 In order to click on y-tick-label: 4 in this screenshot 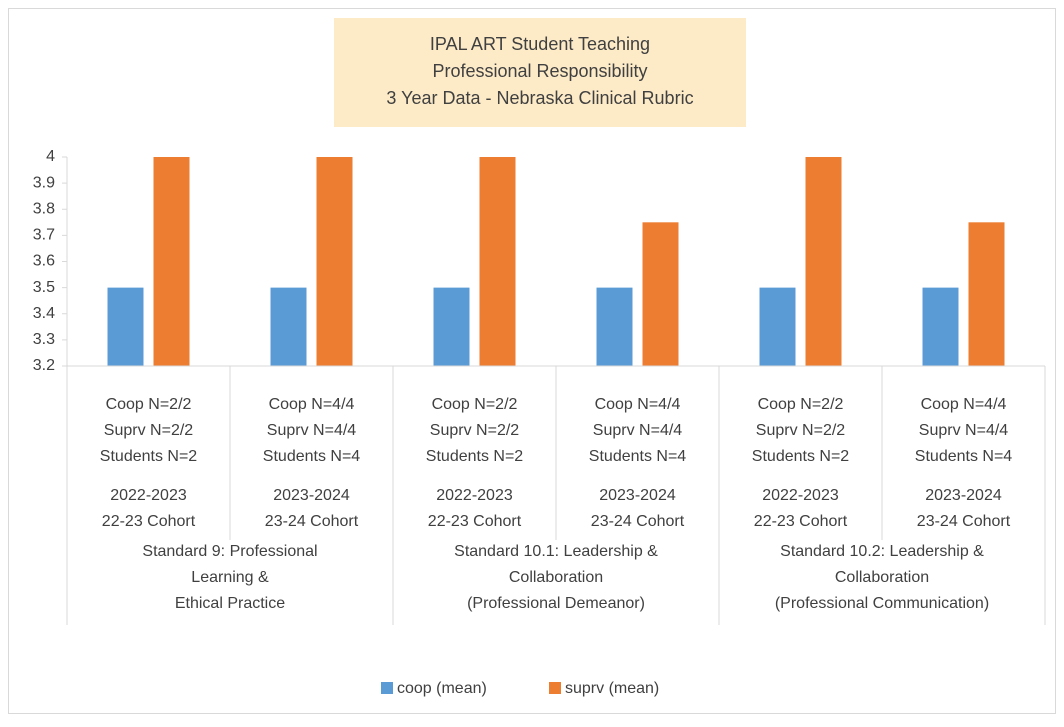, I will do `click(50, 156)`.